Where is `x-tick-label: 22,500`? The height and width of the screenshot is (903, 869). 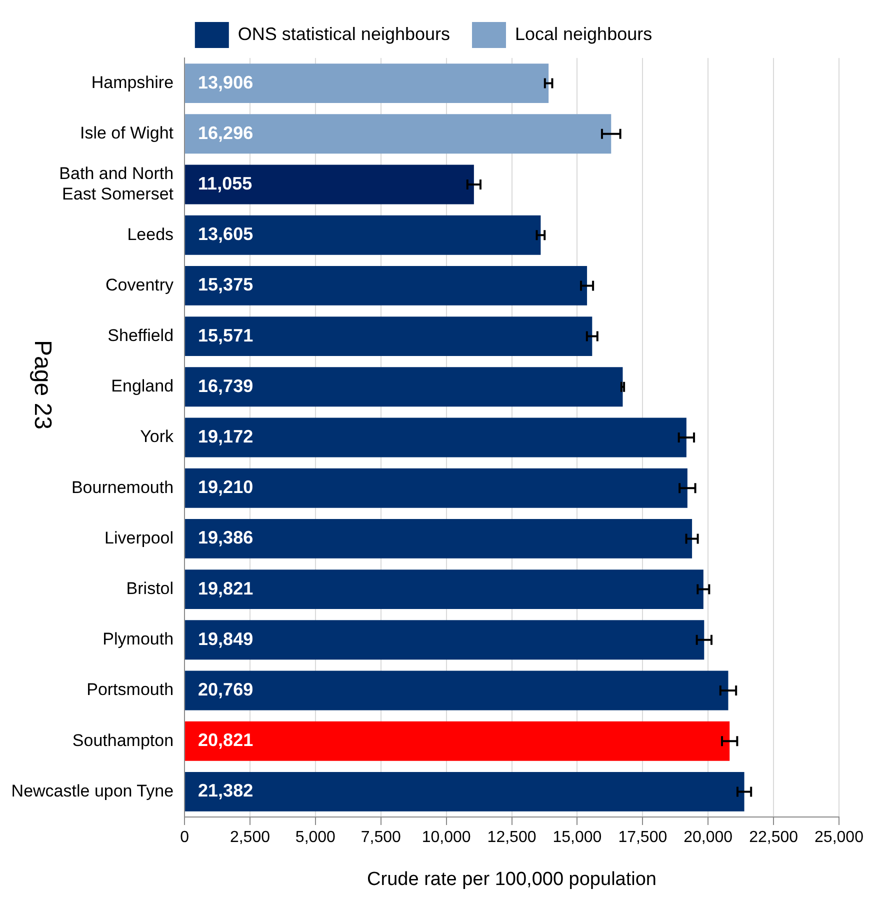 x-tick-label: 22,500 is located at coordinates (773, 837).